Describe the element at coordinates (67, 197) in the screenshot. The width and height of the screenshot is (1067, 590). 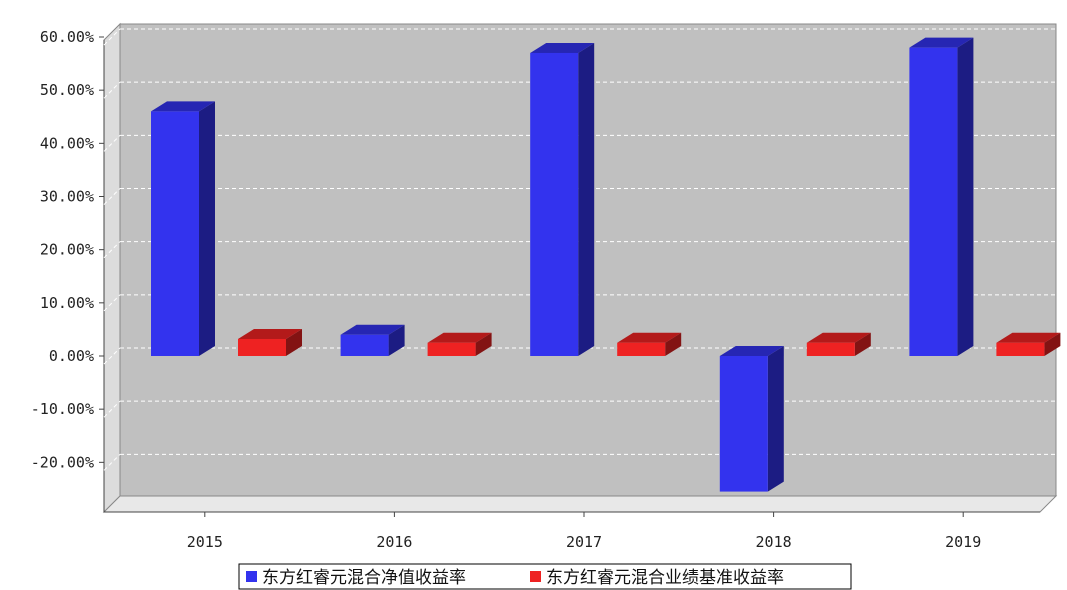
I see `y-tick-label: 30.00%` at that location.